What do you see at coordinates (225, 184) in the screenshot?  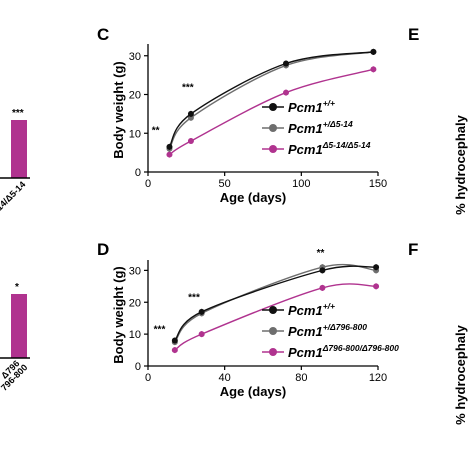 I see `x-tick-label: 50` at bounding box center [225, 184].